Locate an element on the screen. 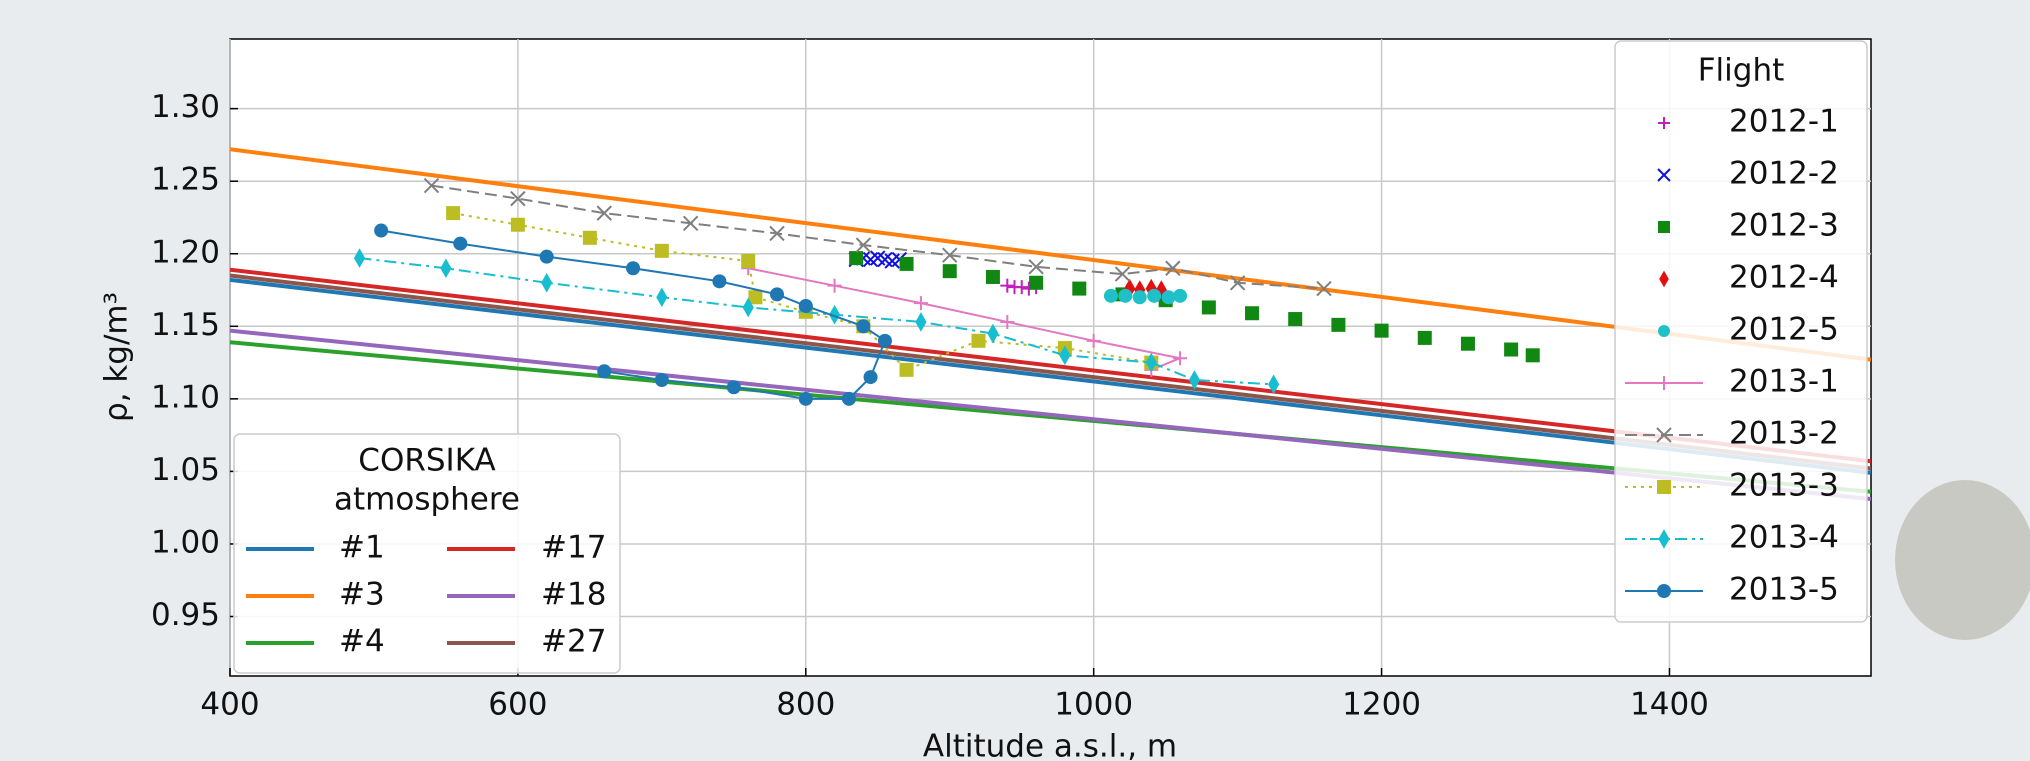 The image size is (2030, 761). legend-label: 2012-2 is located at coordinates (1784, 174).